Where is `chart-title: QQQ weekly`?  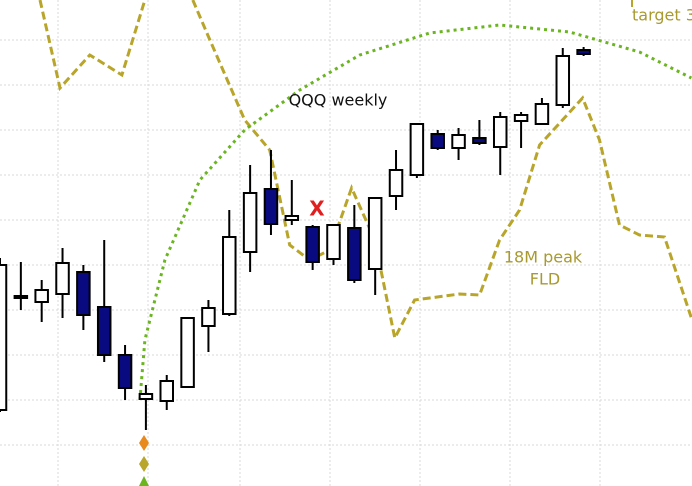 chart-title: QQQ weekly is located at coordinates (338, 100).